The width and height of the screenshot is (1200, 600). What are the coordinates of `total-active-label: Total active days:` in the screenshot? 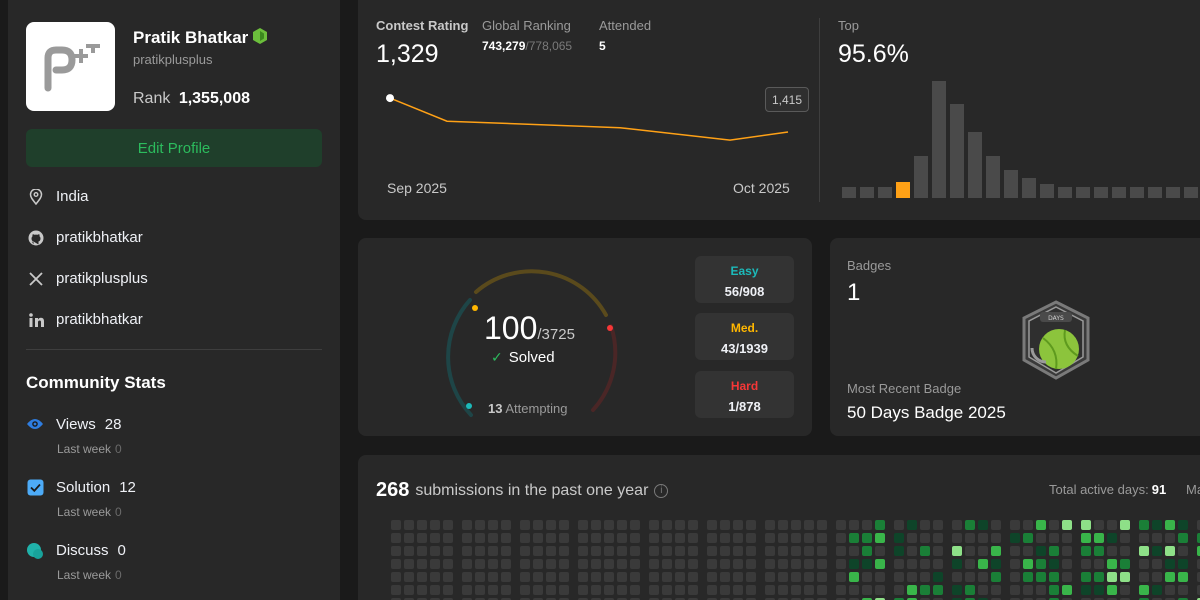 It's located at (1099, 489).